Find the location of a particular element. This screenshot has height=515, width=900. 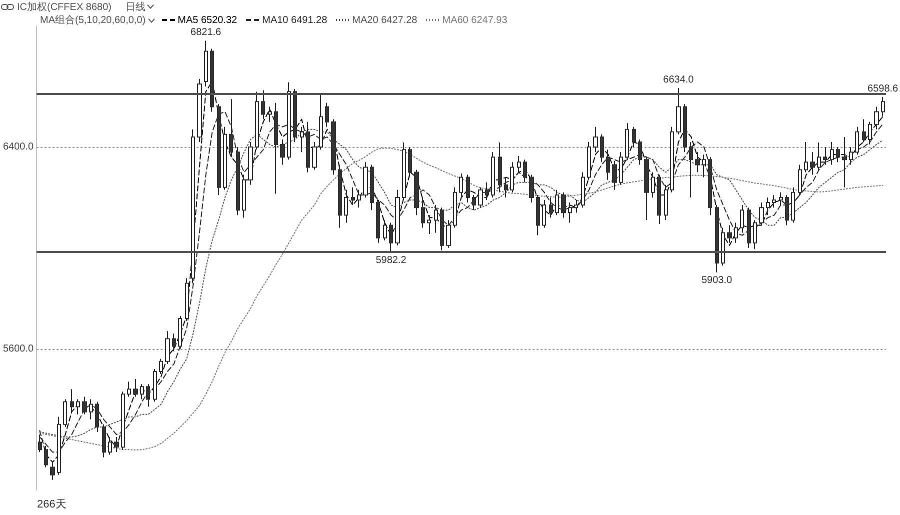

annotation: 6821.6 is located at coordinates (206, 32).